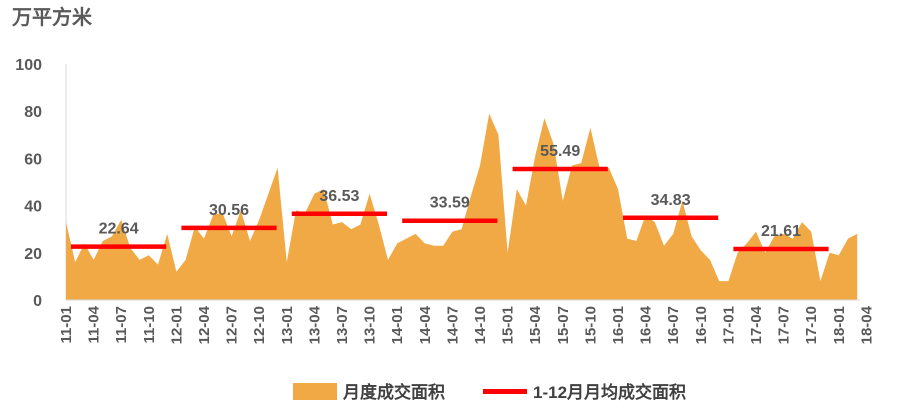  What do you see at coordinates (609, 392) in the screenshot?
I see `legend-line-label: 1-12月月均成交面积` at bounding box center [609, 392].